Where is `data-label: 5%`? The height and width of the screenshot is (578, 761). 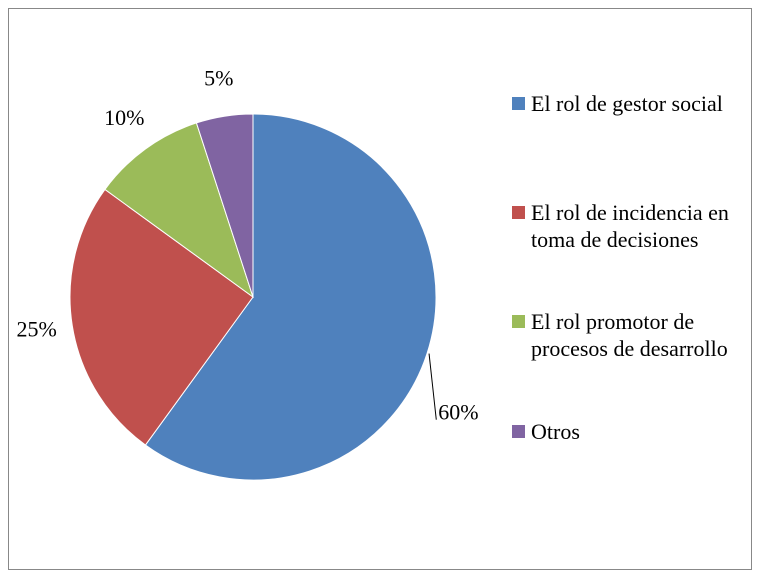 data-label: 5% is located at coordinates (218, 78).